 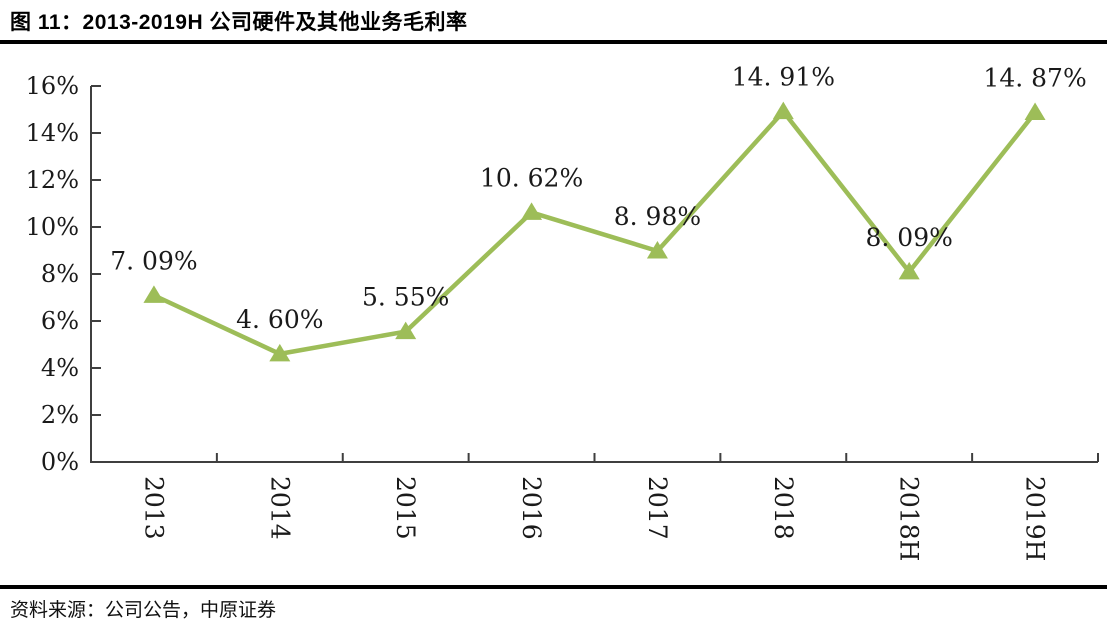 I want to click on y-axis-label: 4%, so click(x=60, y=368).